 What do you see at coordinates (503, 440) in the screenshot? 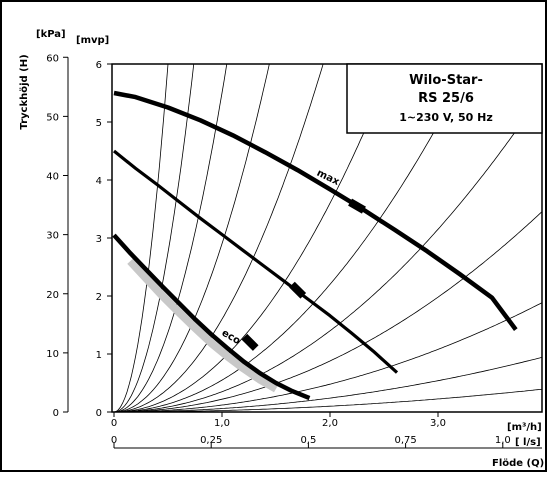
I see `ls-tick-label-4: 1,0` at bounding box center [503, 440].